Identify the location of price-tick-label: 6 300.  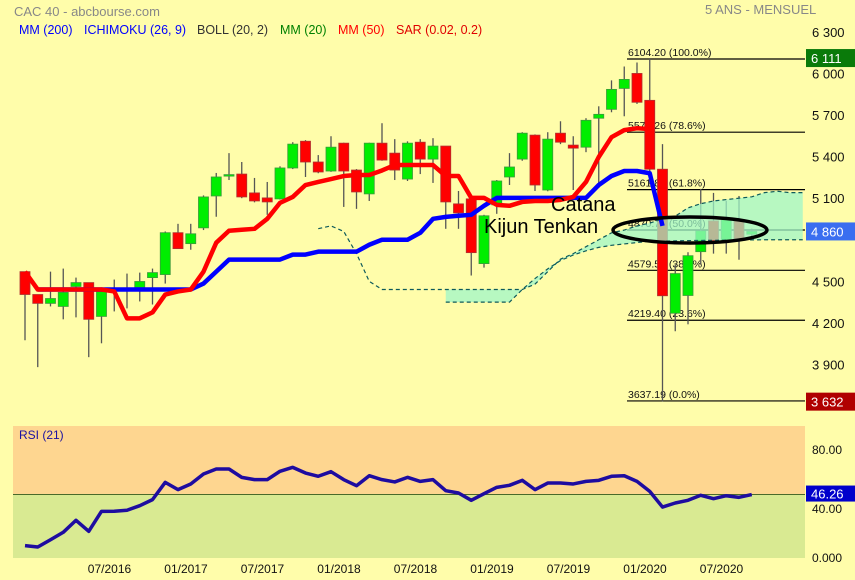
(828, 32).